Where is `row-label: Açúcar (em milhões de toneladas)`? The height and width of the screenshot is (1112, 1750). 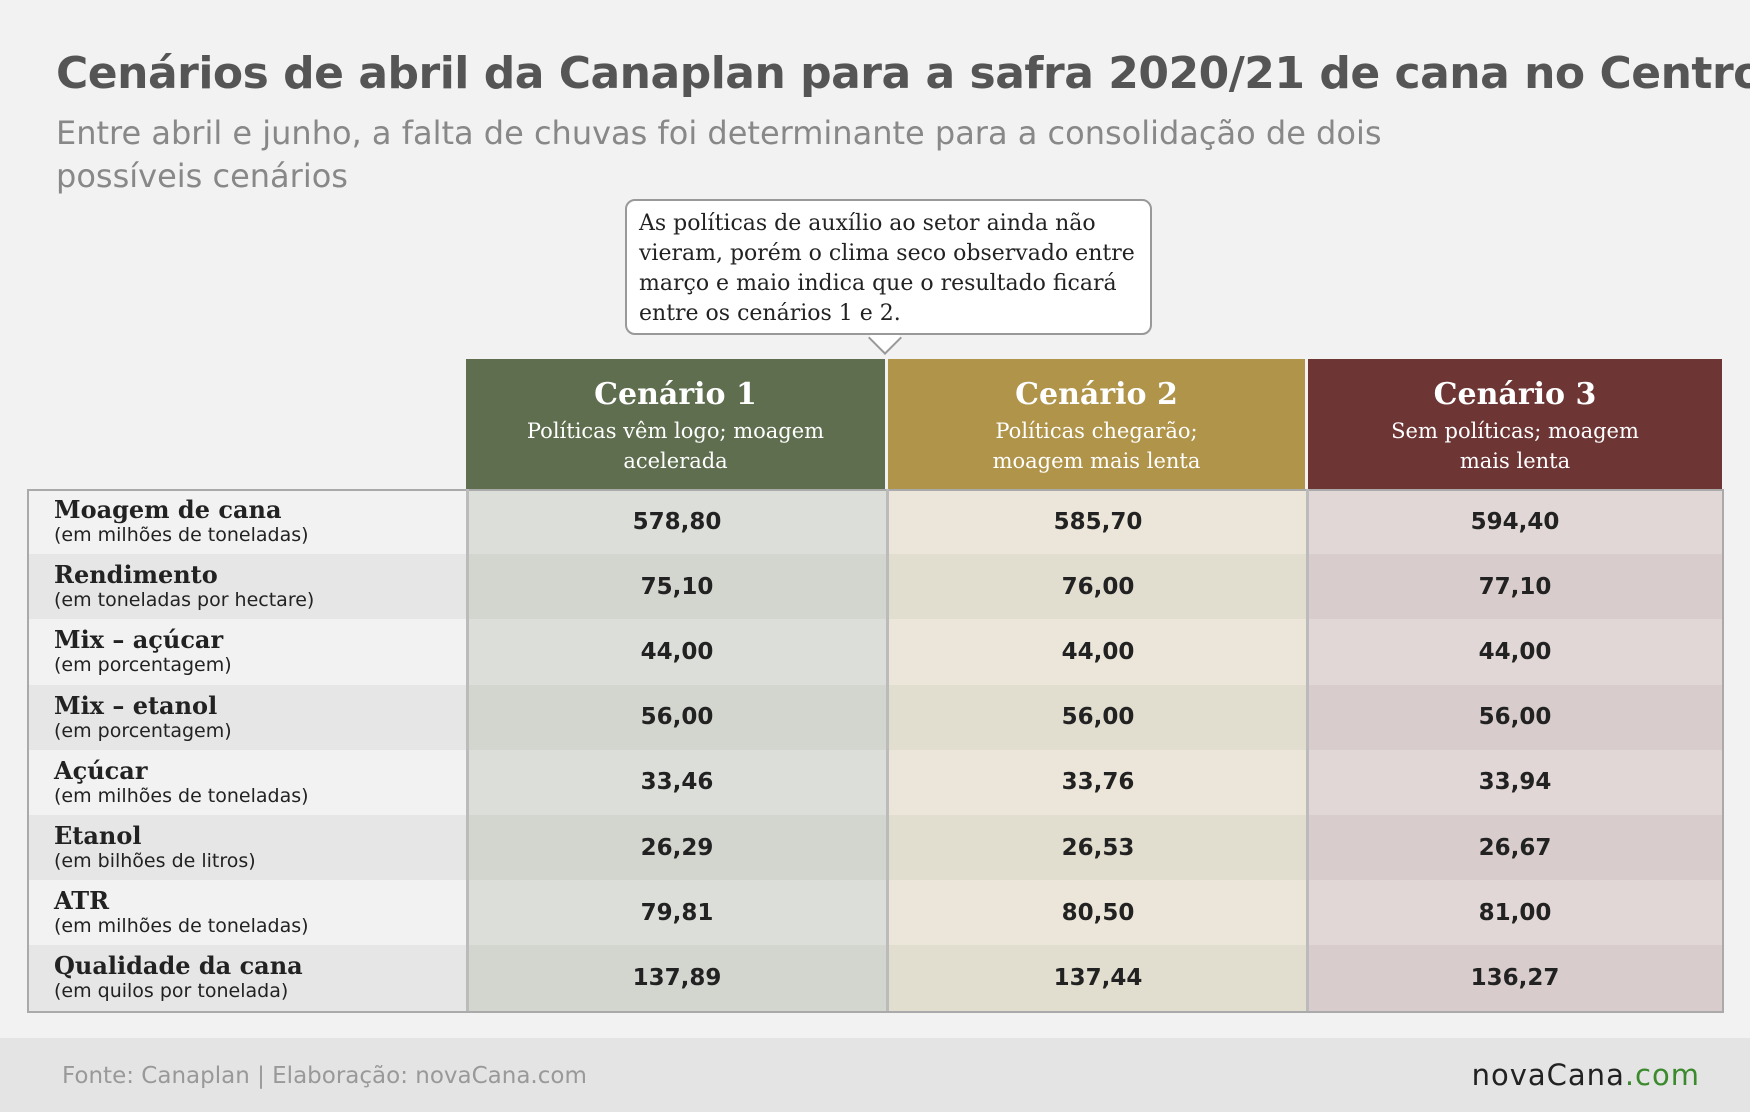 row-label: Açúcar (em milhões de toneladas) is located at coordinates (246, 782).